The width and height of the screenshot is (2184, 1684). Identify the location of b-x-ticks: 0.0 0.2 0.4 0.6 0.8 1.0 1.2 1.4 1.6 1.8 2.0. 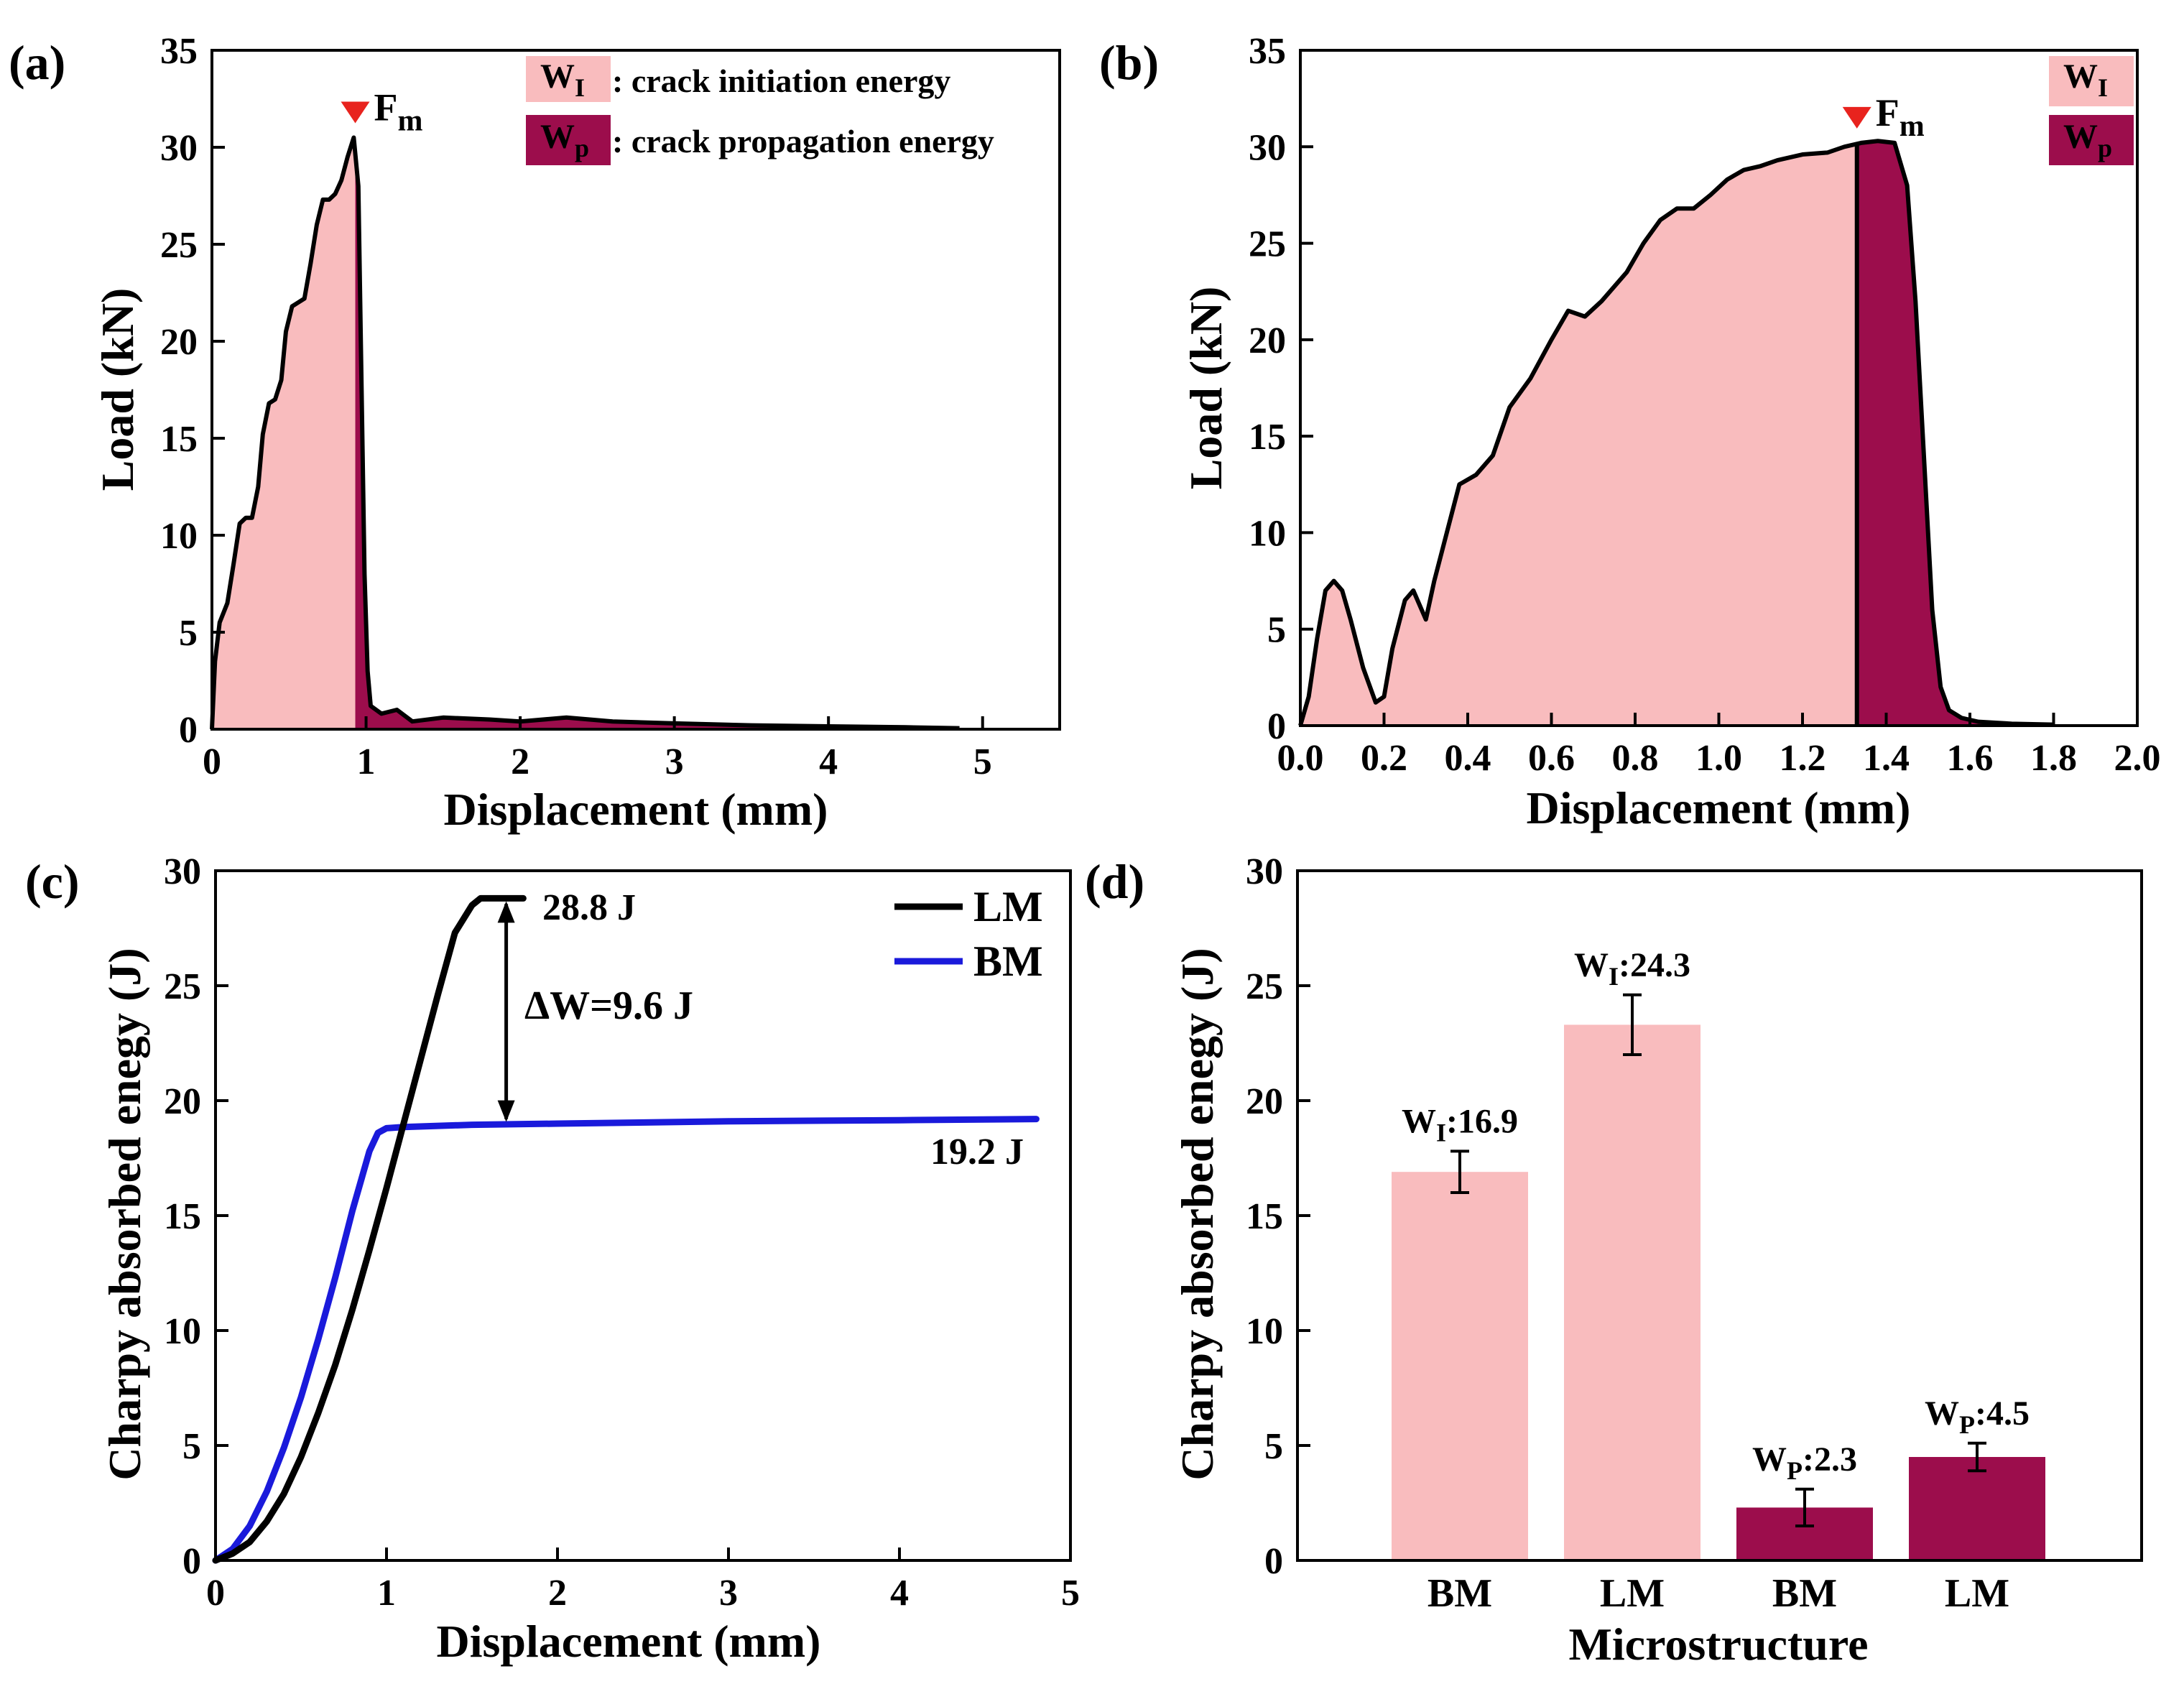
(1719, 746).